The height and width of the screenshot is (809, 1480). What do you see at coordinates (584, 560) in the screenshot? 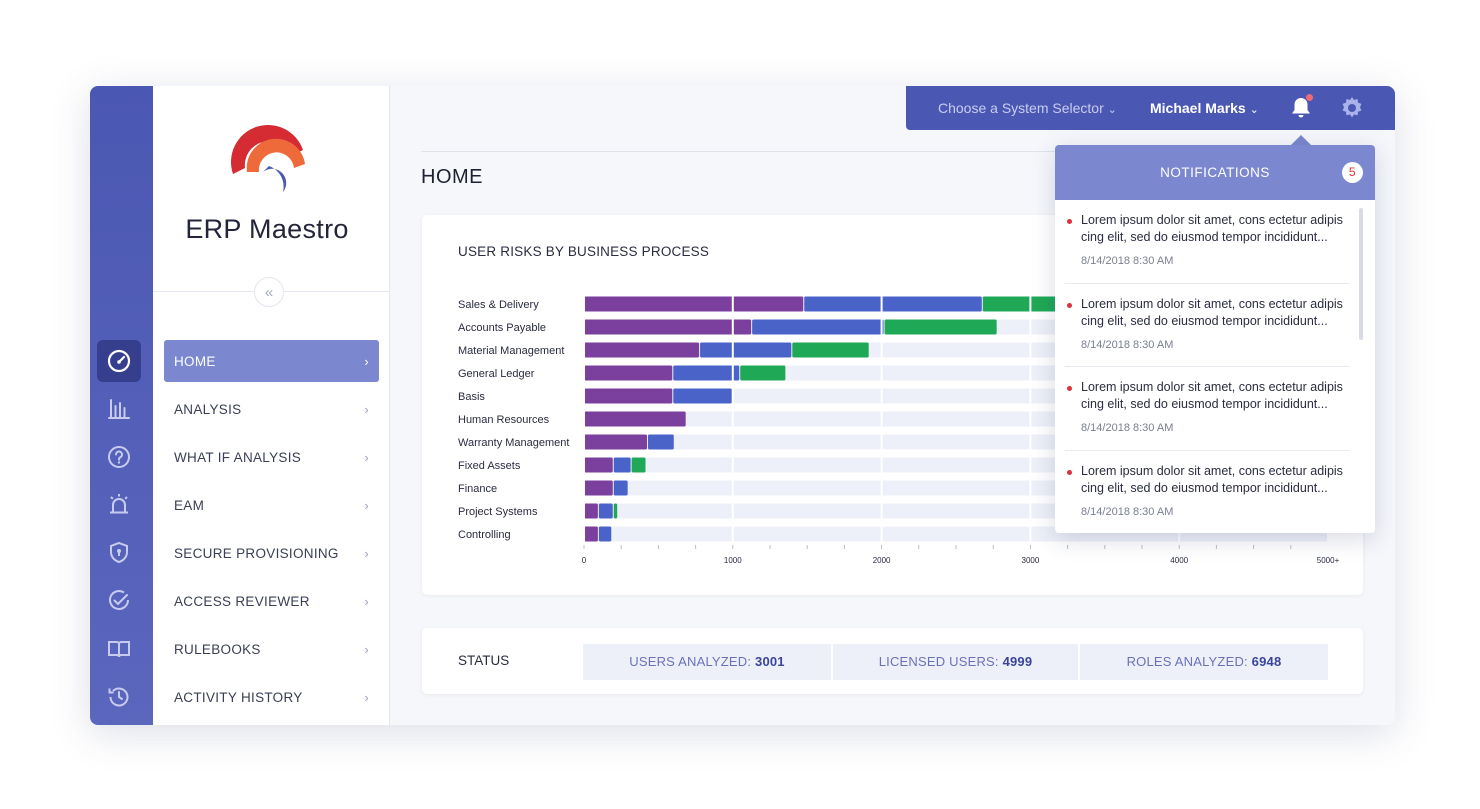
I see `x-tick-label: 0` at bounding box center [584, 560].